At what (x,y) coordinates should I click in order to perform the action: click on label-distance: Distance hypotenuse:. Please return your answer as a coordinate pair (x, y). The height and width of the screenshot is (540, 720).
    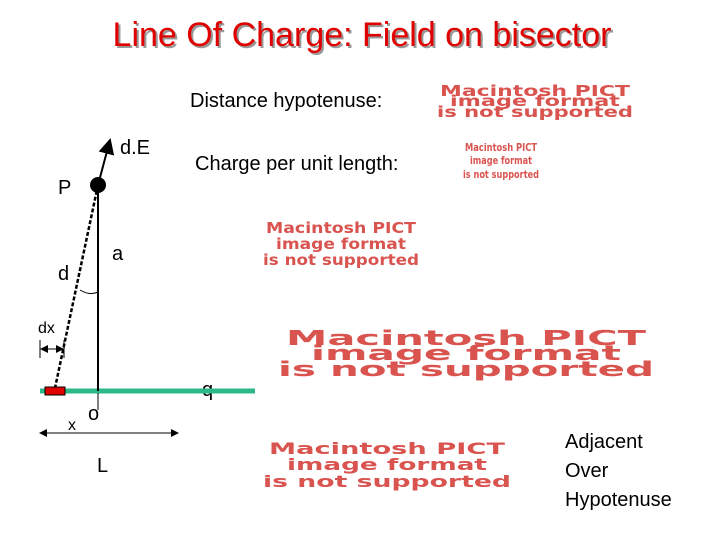
    Looking at the image, I should click on (286, 101).